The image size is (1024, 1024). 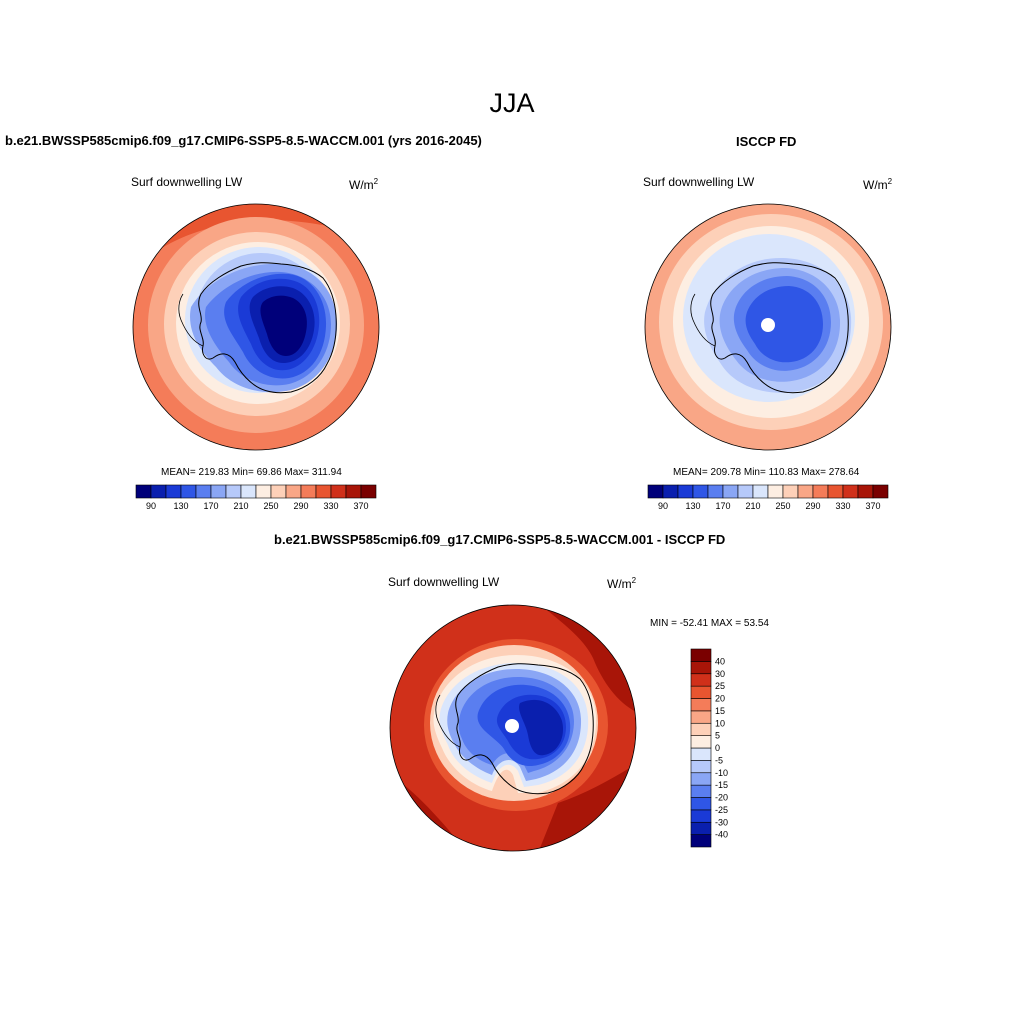 What do you see at coordinates (720, 723) in the screenshot?
I see `colorbar-tick-label: 10` at bounding box center [720, 723].